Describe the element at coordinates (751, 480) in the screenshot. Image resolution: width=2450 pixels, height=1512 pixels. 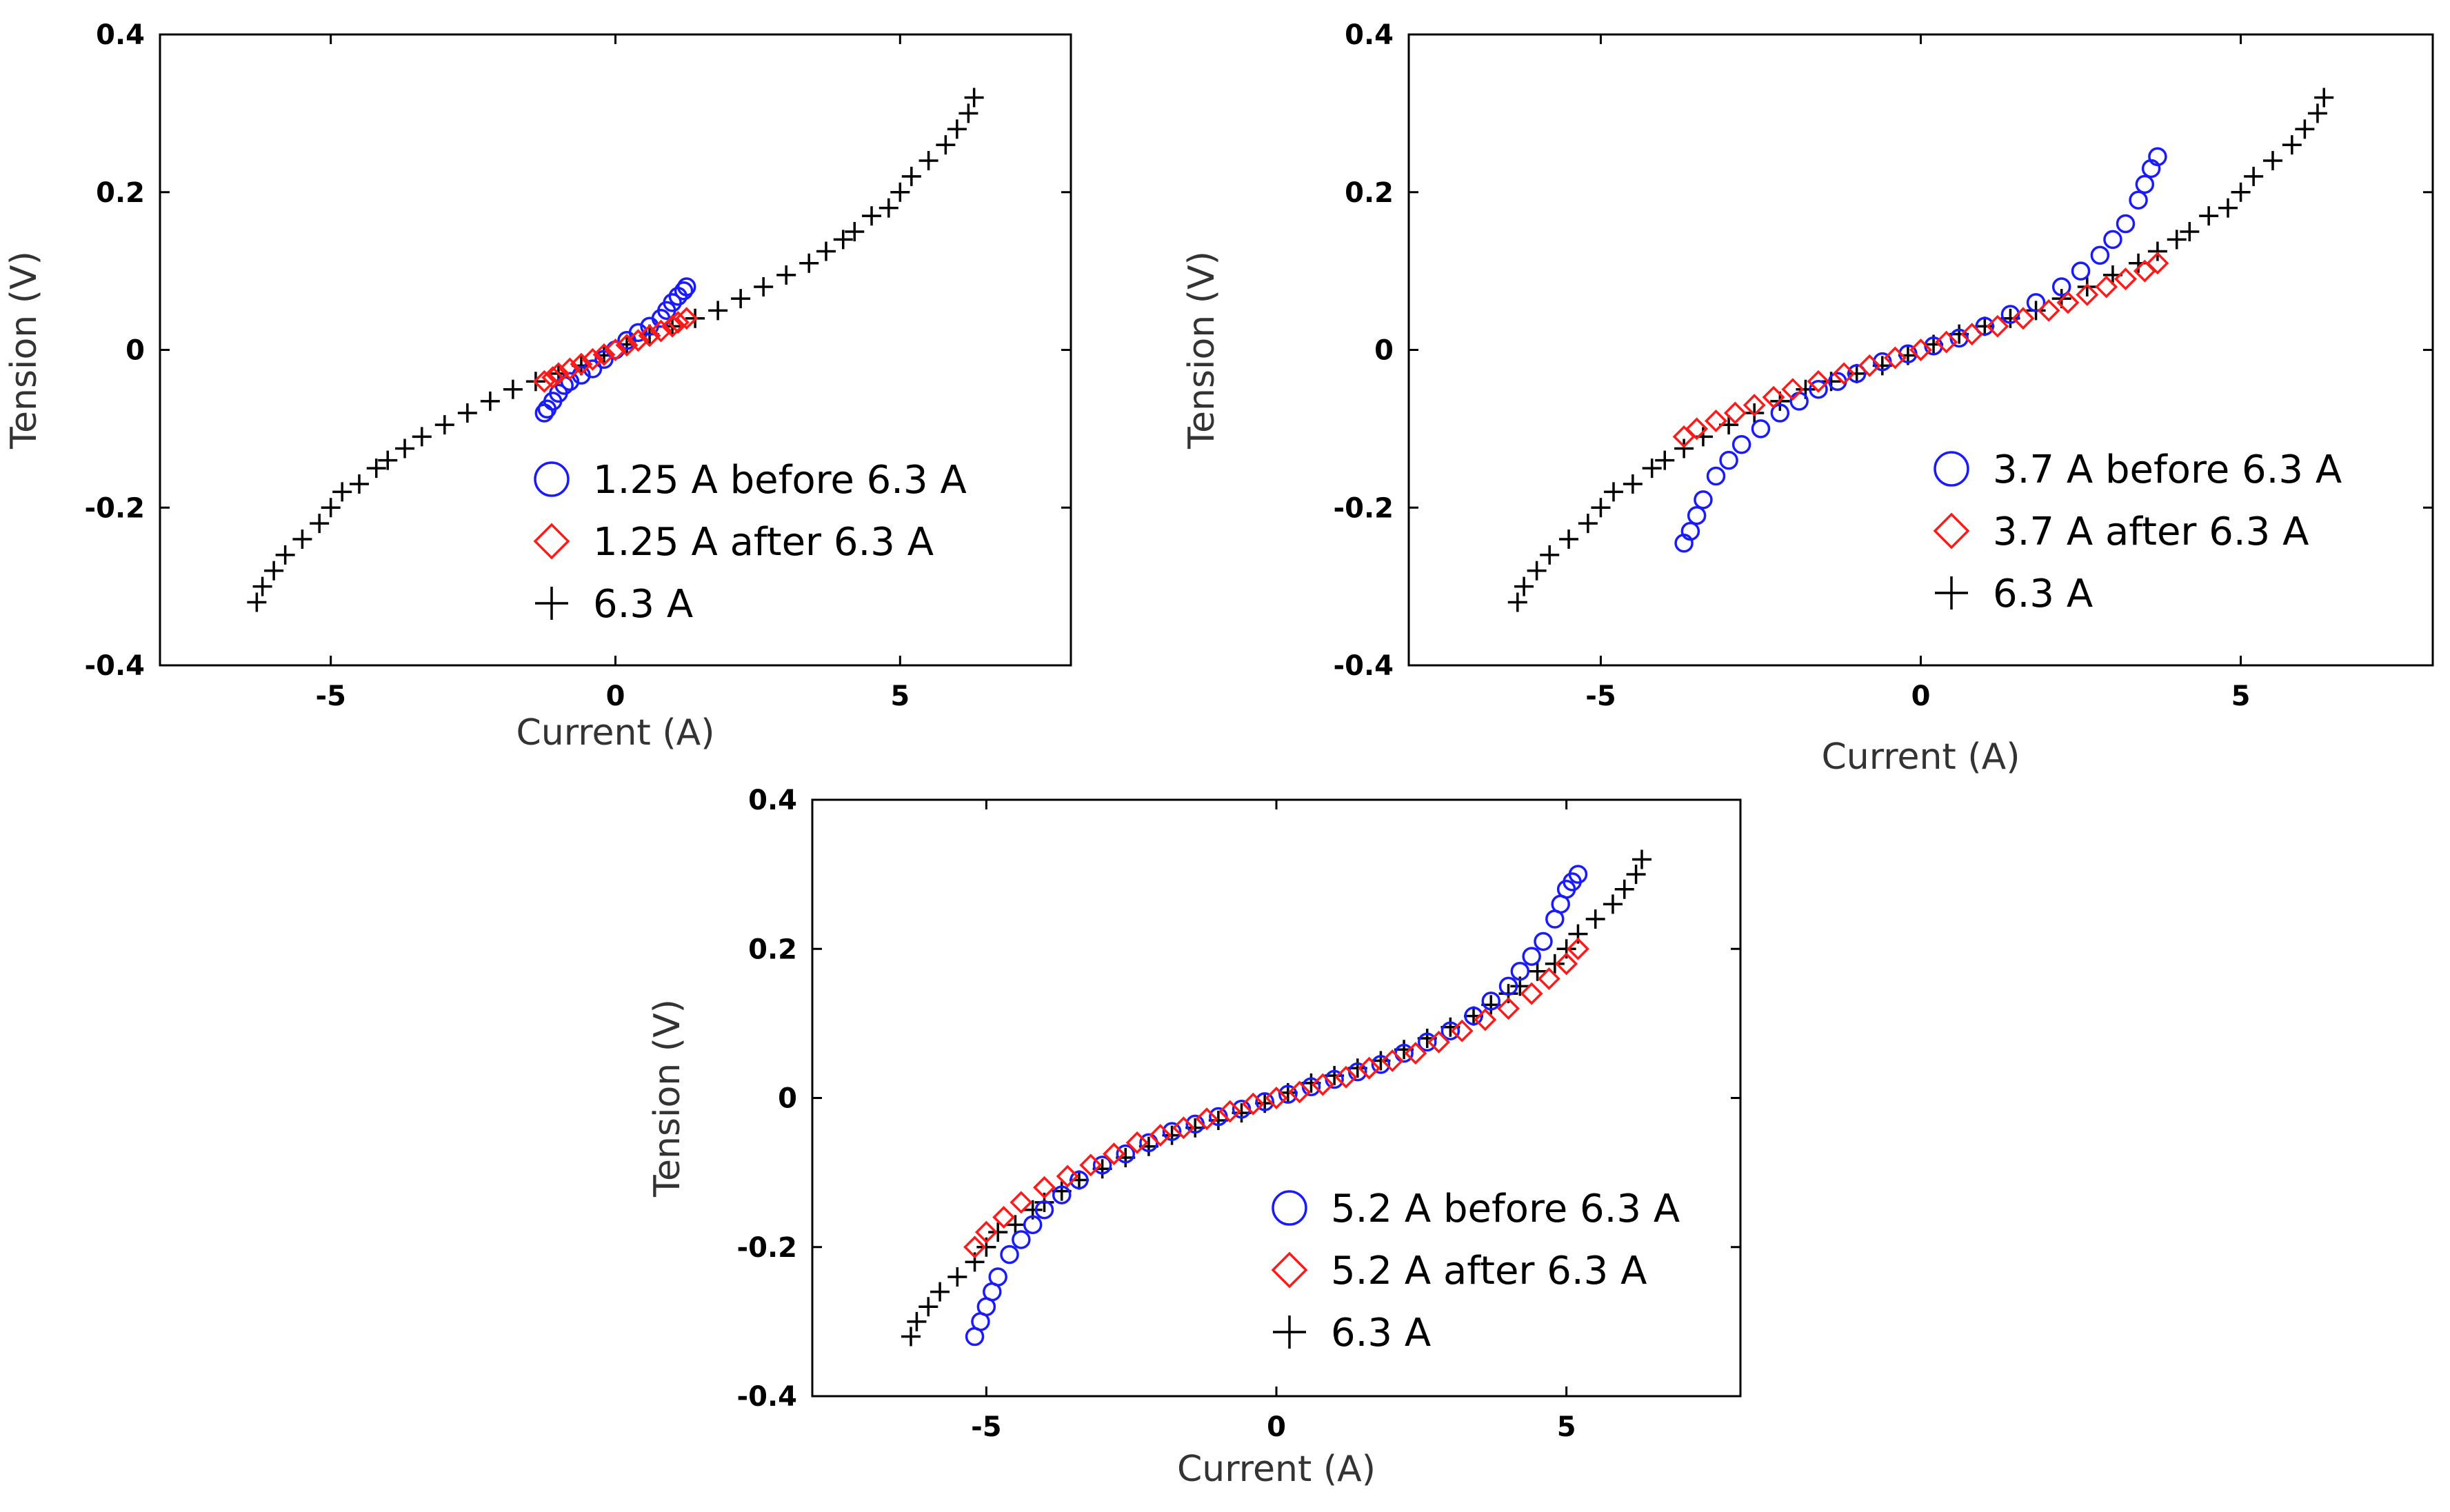
I see `legend-entry: 1.25 A before 6.3 A` at that location.